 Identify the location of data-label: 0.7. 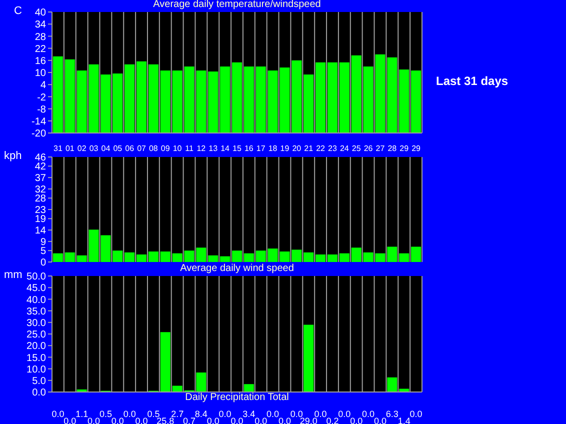
(189, 420).